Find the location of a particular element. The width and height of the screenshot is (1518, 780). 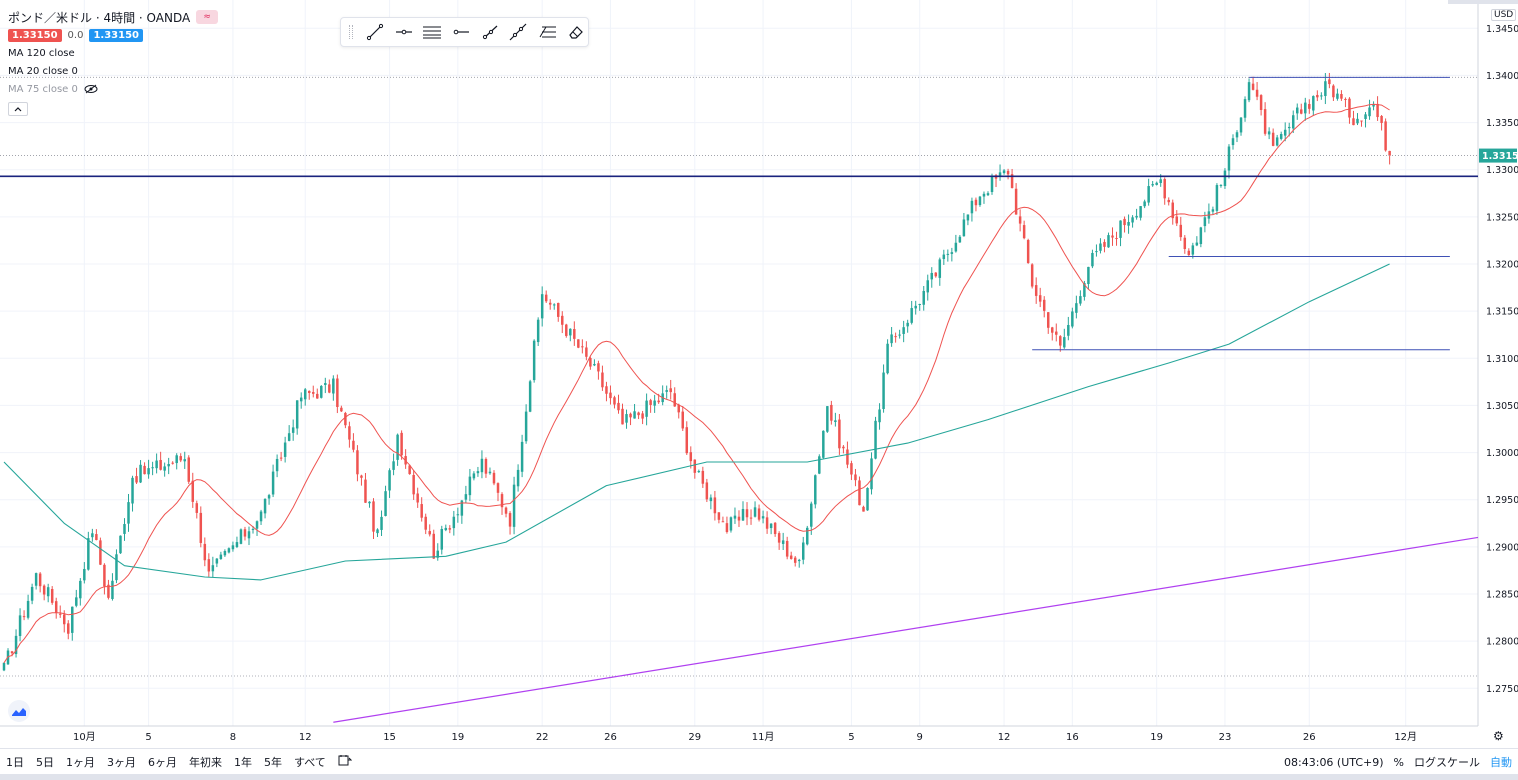

trade-row: 1.33150 0.0 1.33150 is located at coordinates (113, 35).